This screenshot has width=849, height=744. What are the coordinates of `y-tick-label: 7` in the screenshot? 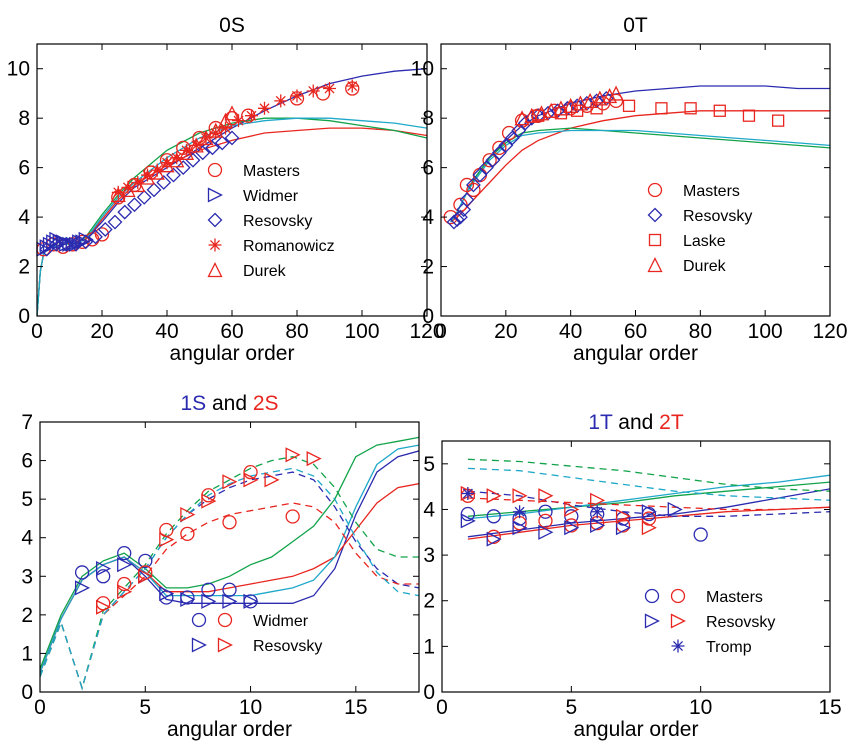 It's located at (27, 422).